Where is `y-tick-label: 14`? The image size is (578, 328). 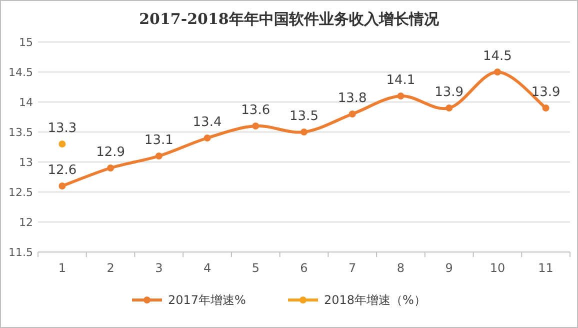 y-tick-label: 14 is located at coordinates (26, 102).